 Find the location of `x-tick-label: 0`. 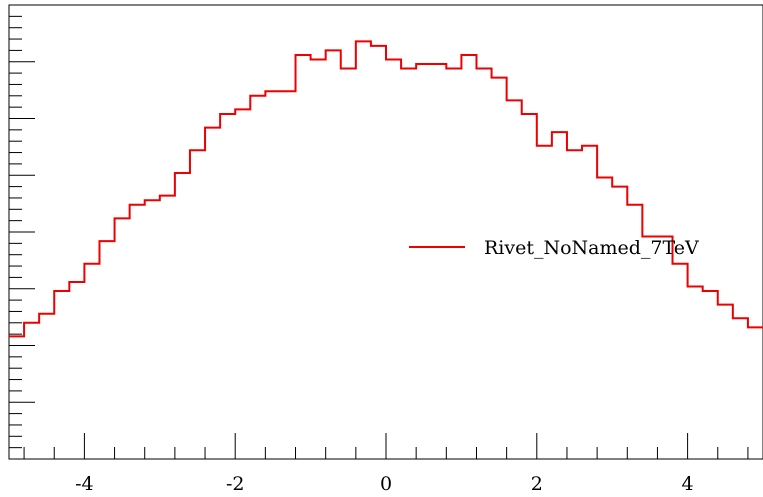

x-tick-label: 0 is located at coordinates (386, 484).